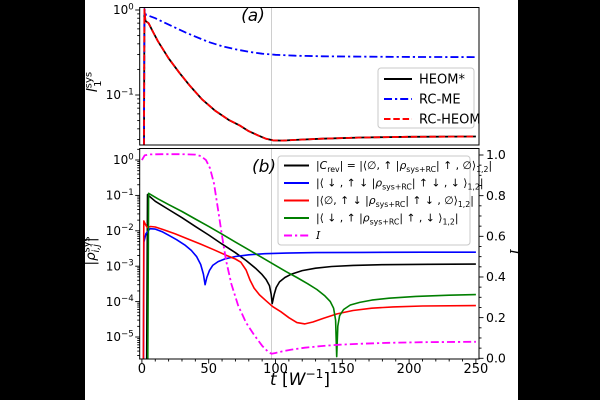 The width and height of the screenshot is (600, 400). I want to click on right-ytick-label: 0.0, so click(496, 358).